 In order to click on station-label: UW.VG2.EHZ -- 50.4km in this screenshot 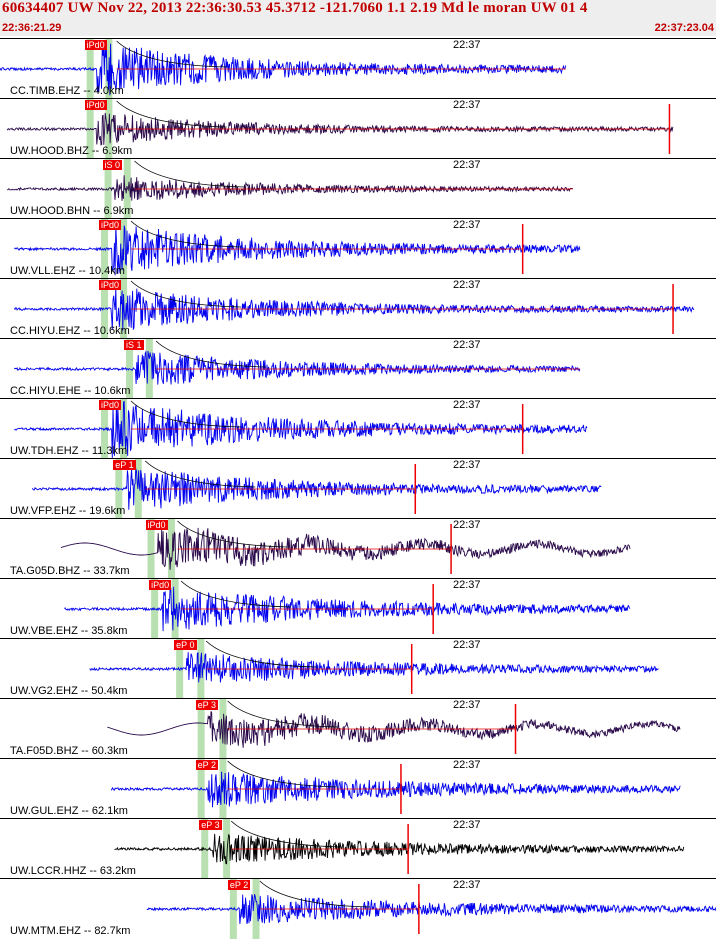, I will do `click(69, 691)`.